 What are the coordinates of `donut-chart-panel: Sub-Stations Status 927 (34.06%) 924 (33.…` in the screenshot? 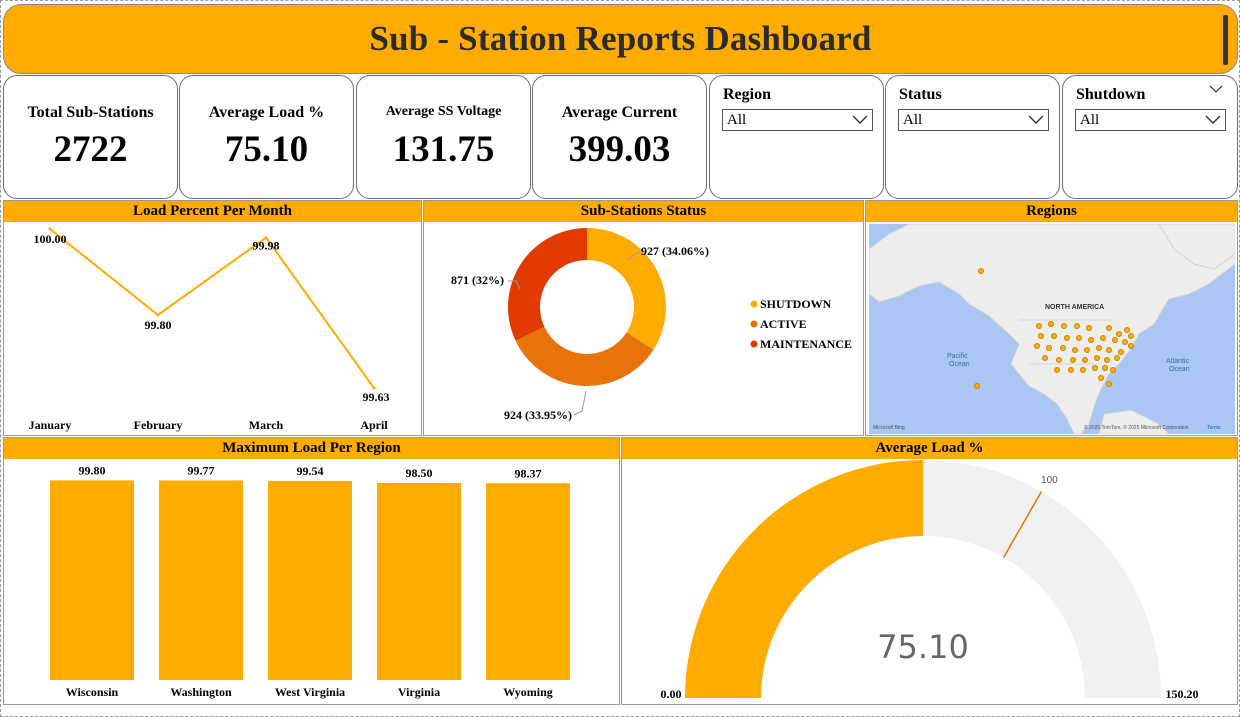 It's located at (643, 318).